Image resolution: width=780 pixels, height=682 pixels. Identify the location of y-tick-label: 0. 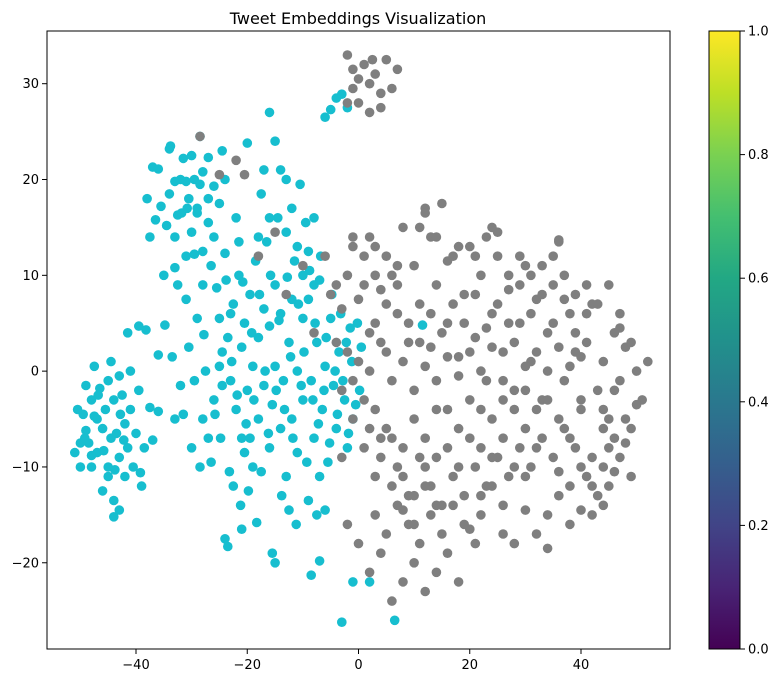
(35, 372).